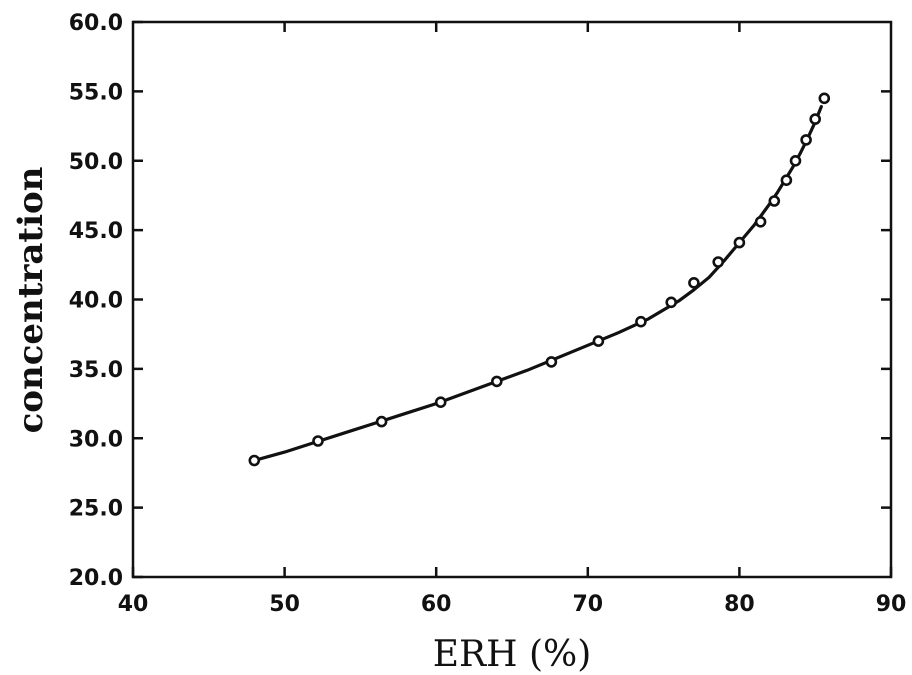 The height and width of the screenshot is (675, 912). I want to click on x-tick-label: 50, so click(284, 604).